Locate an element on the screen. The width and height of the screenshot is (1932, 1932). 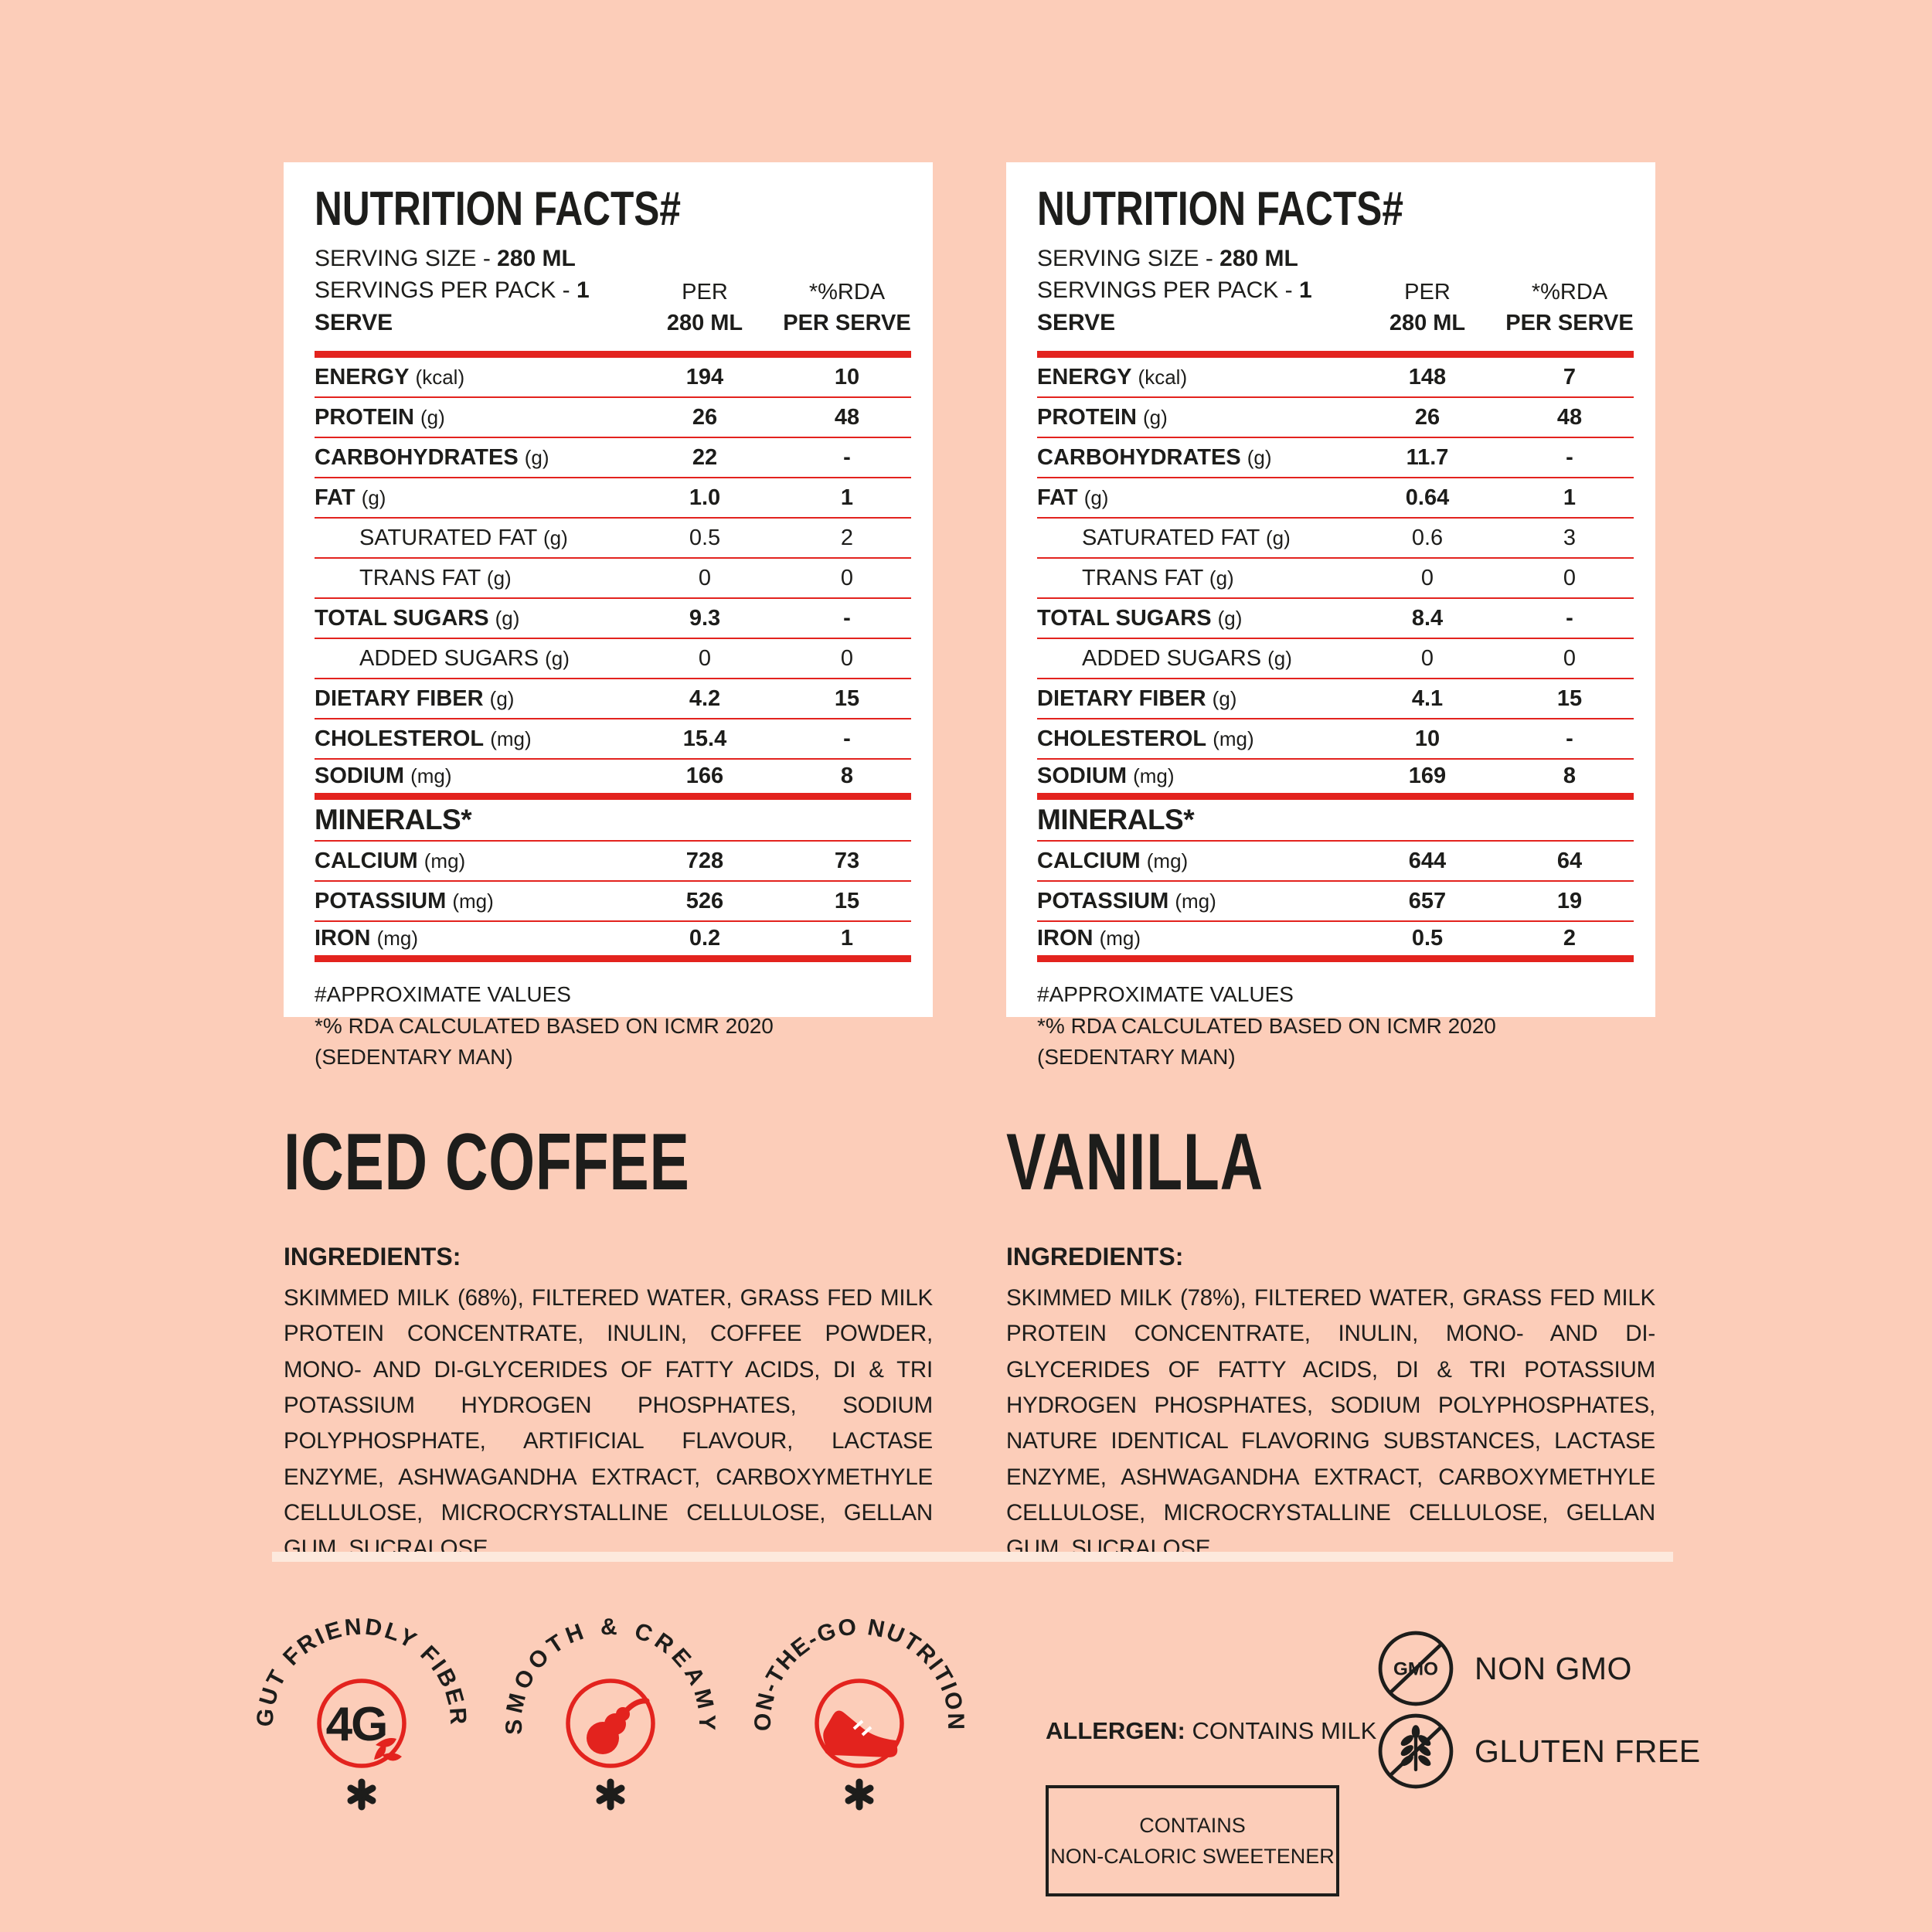
running-shoe-icon is located at coordinates (861, 1733).